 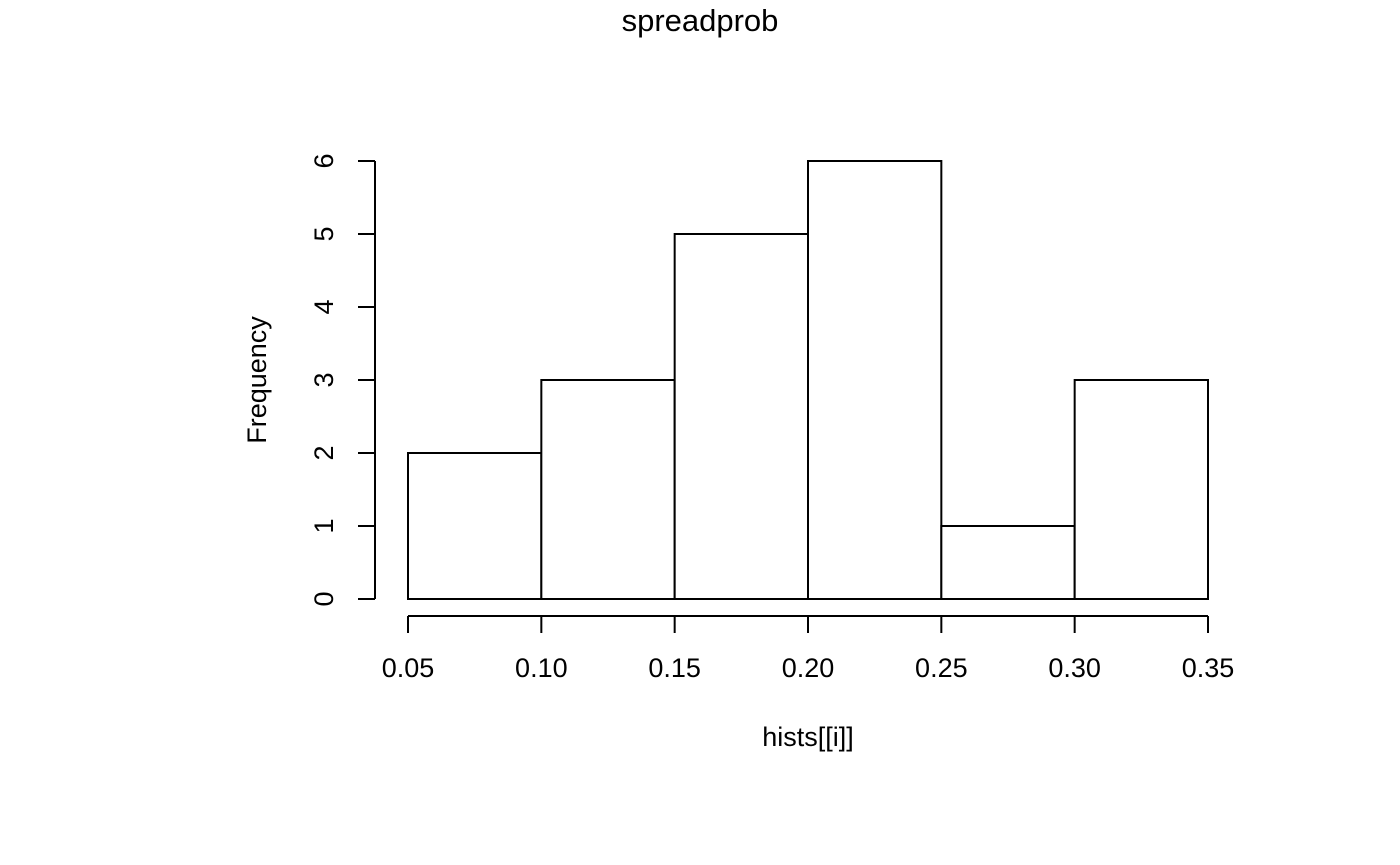 I want to click on y-axis: 0 1 2 3 4 5 6, so click(x=342, y=380).